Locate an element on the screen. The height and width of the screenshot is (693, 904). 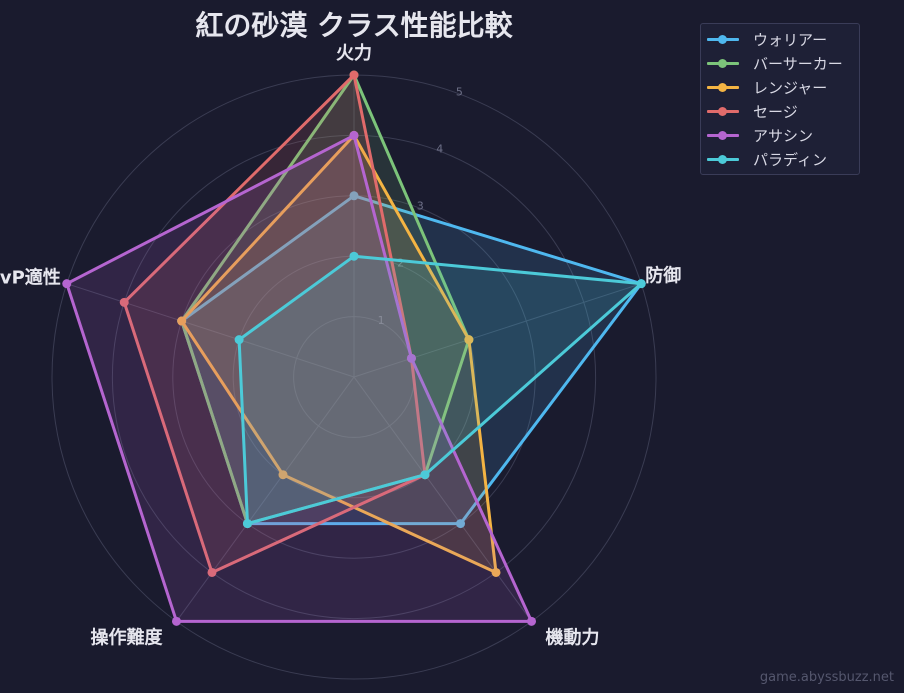
axis-label-1: 防御 is located at coordinates (663, 276).